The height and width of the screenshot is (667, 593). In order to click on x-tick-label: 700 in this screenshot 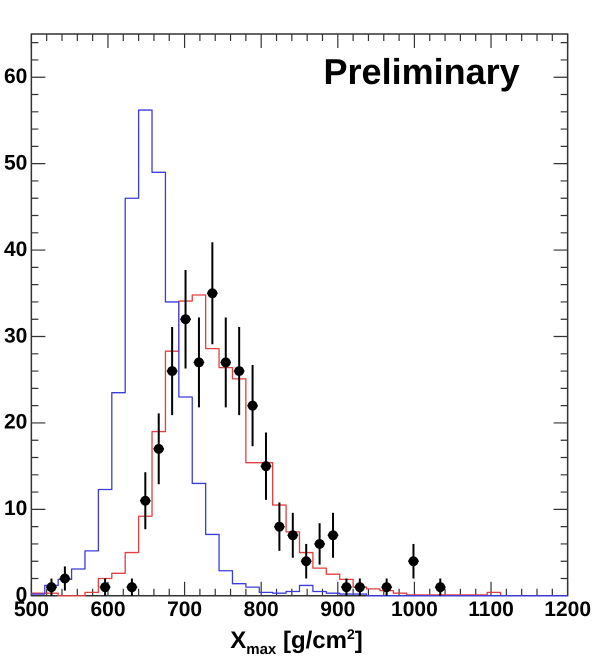, I will do `click(184, 610)`.